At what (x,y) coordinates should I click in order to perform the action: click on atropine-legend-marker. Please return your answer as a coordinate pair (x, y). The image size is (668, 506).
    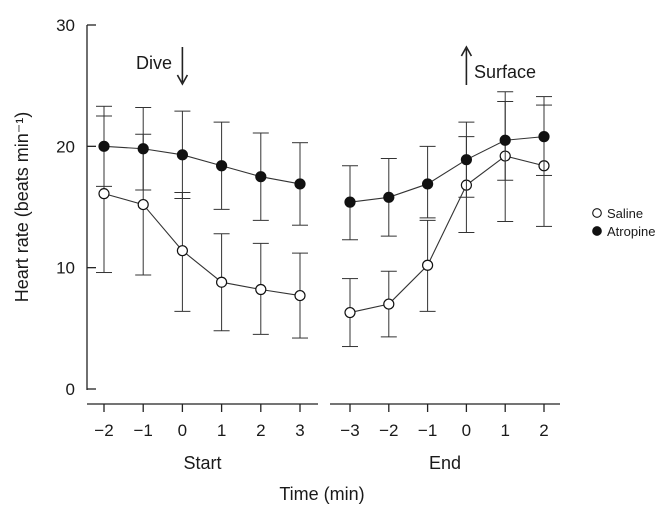
    Looking at the image, I should click on (597, 231).